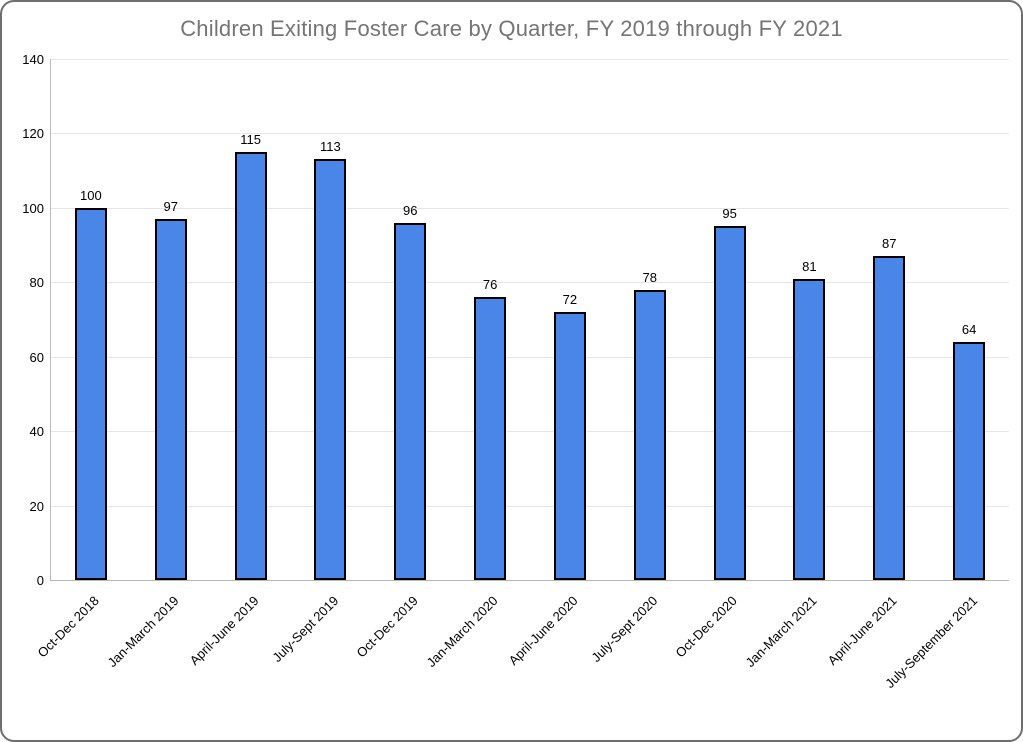 The image size is (1023, 742). I want to click on bar-july-sept-2020, so click(649, 434).